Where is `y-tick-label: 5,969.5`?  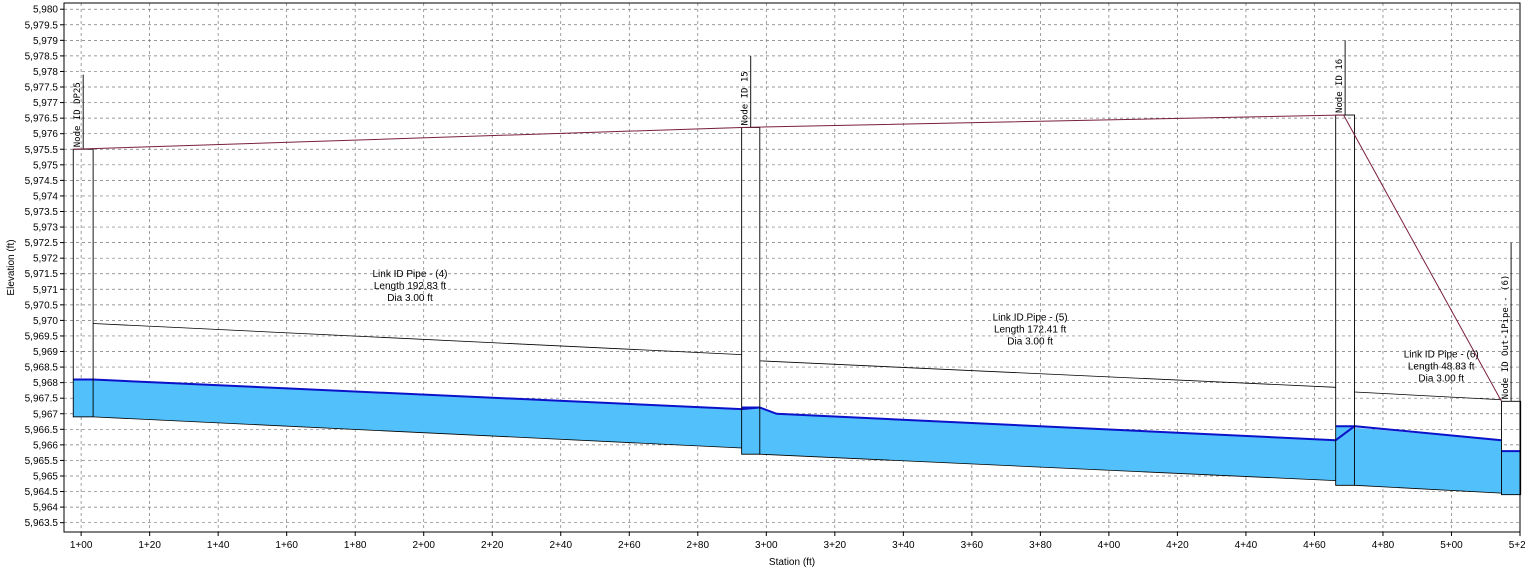
y-tick-label: 5,969.5 is located at coordinates (42, 336).